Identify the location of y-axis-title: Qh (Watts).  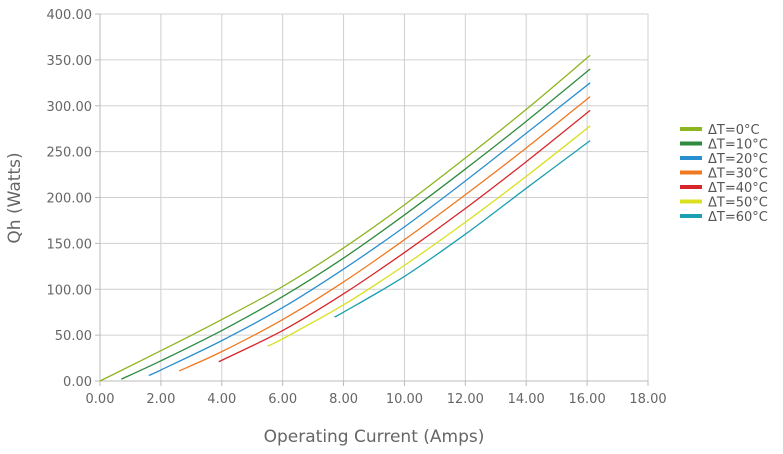
(15, 197).